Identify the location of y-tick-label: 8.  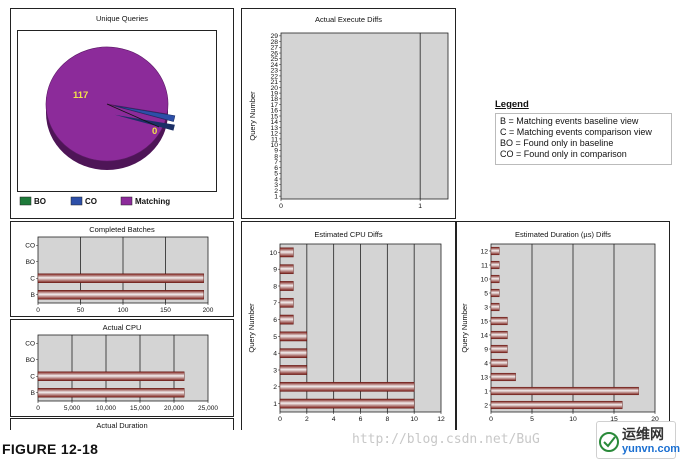
(275, 286).